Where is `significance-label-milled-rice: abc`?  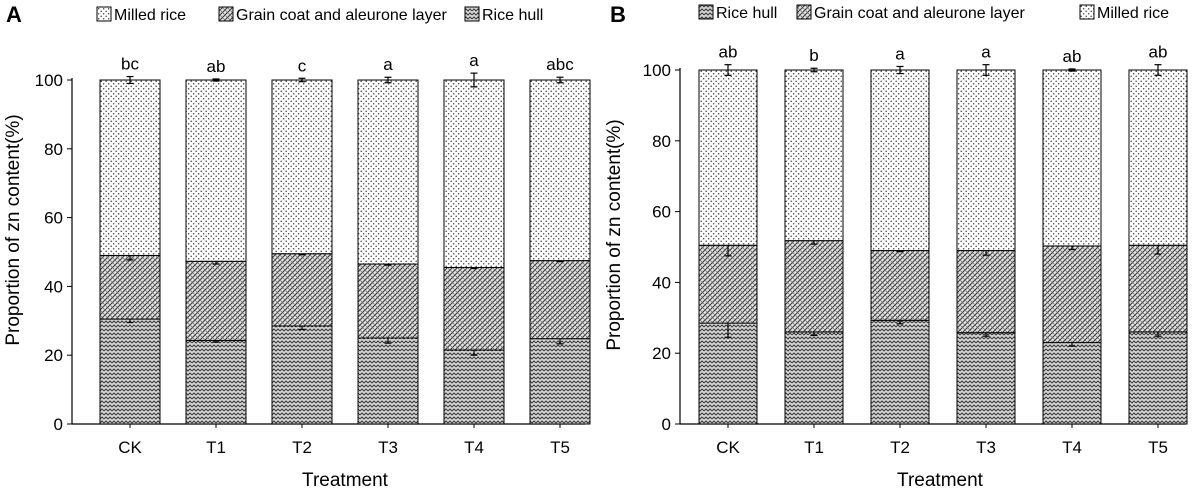 significance-label-milled-rice: abc is located at coordinates (560, 64).